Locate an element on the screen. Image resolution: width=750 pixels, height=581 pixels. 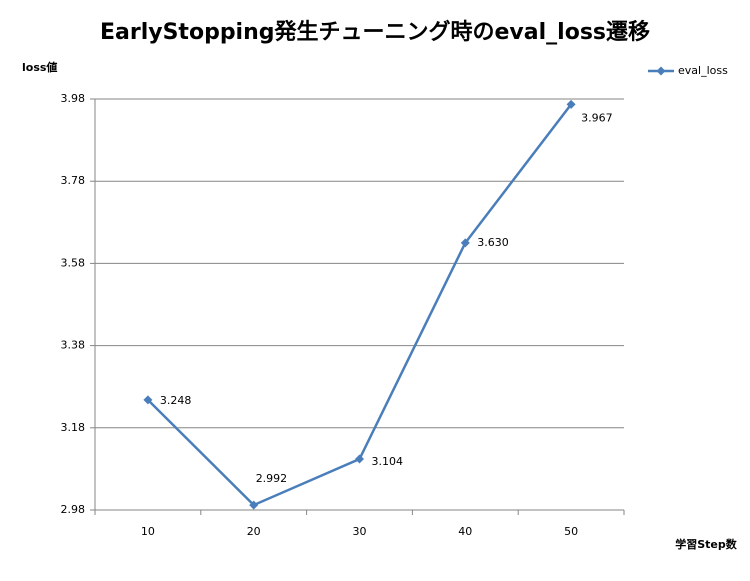
y-tick-label: 3.98 is located at coordinates (73, 98).